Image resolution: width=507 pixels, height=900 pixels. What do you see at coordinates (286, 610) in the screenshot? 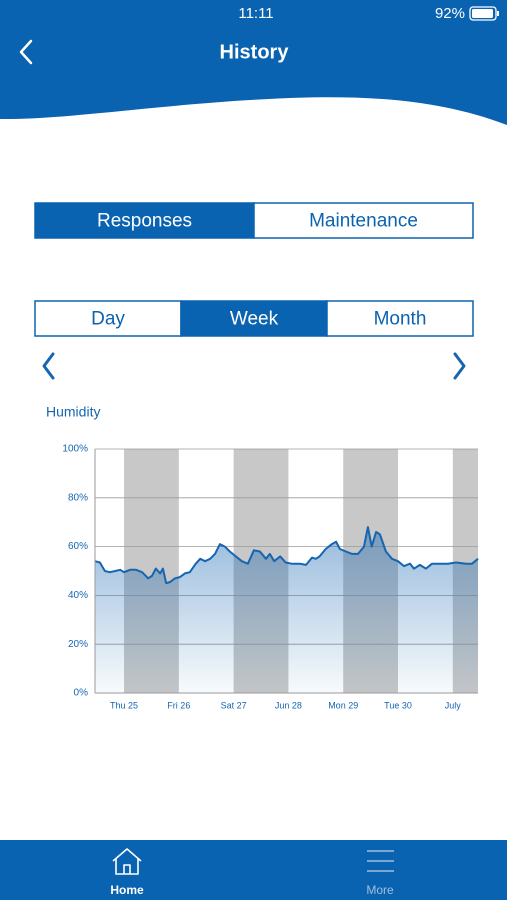
I see `humidity-area` at bounding box center [286, 610].